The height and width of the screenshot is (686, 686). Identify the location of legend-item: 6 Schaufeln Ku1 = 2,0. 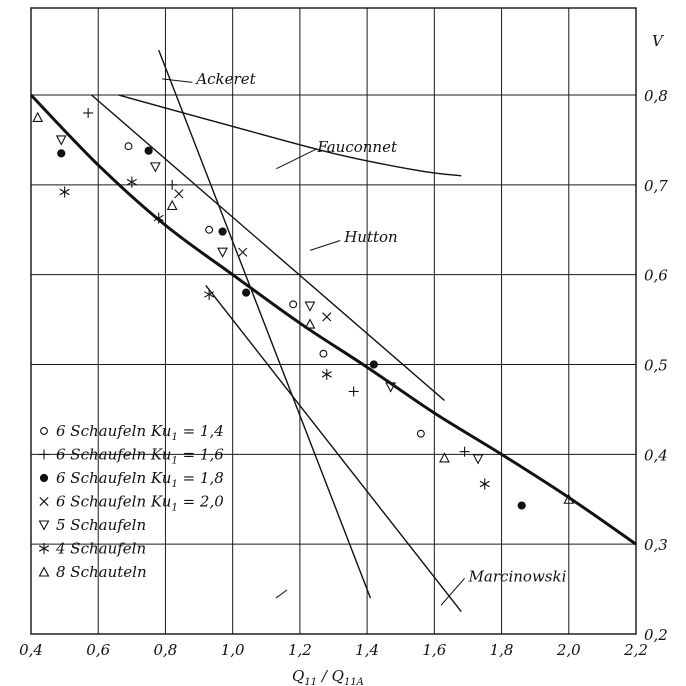
(131, 503).